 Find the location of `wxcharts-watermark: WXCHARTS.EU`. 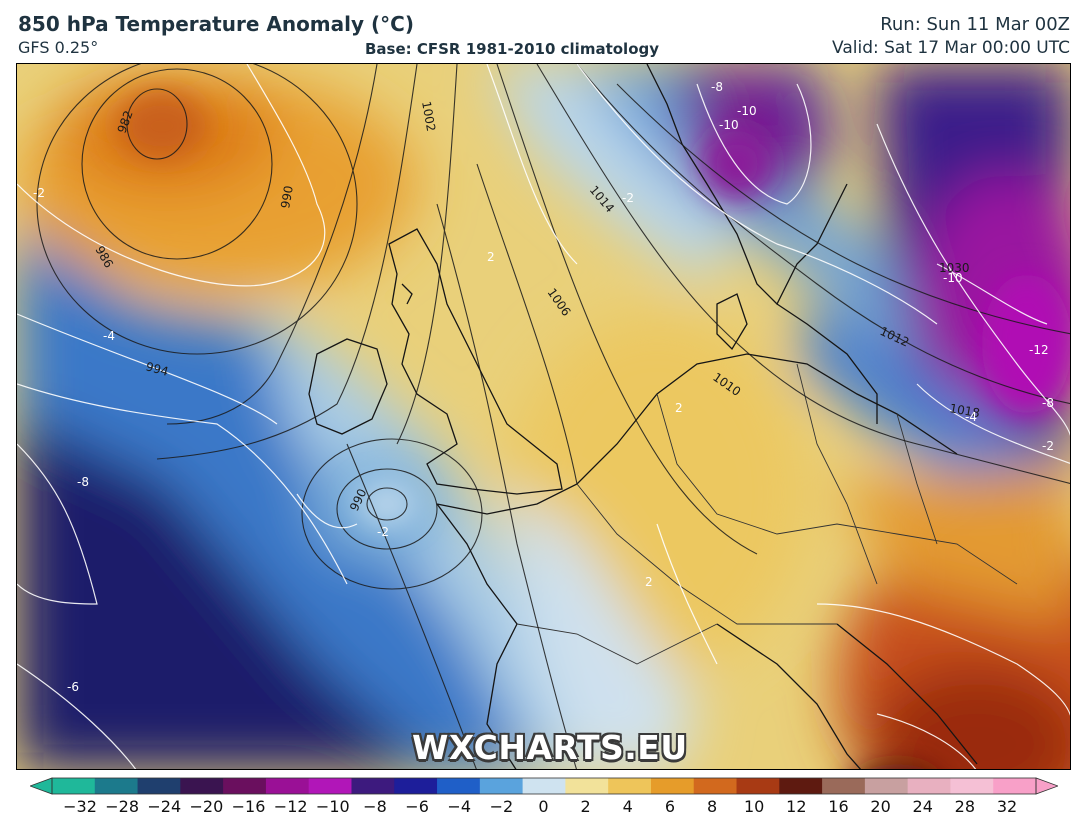

wxcharts-watermark: WXCHARTS.EU is located at coordinates (550, 747).